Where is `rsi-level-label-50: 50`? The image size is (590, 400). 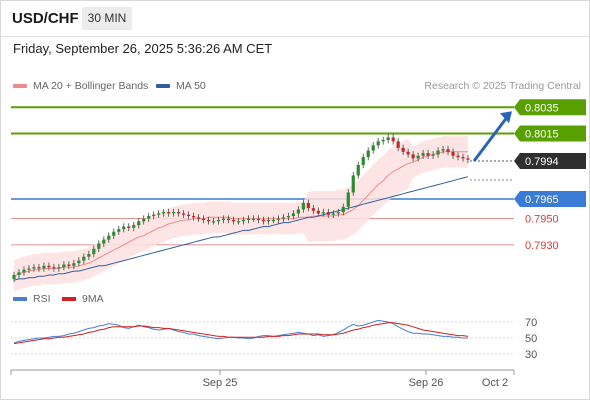
rsi-level-label-50: 50 is located at coordinates (531, 339).